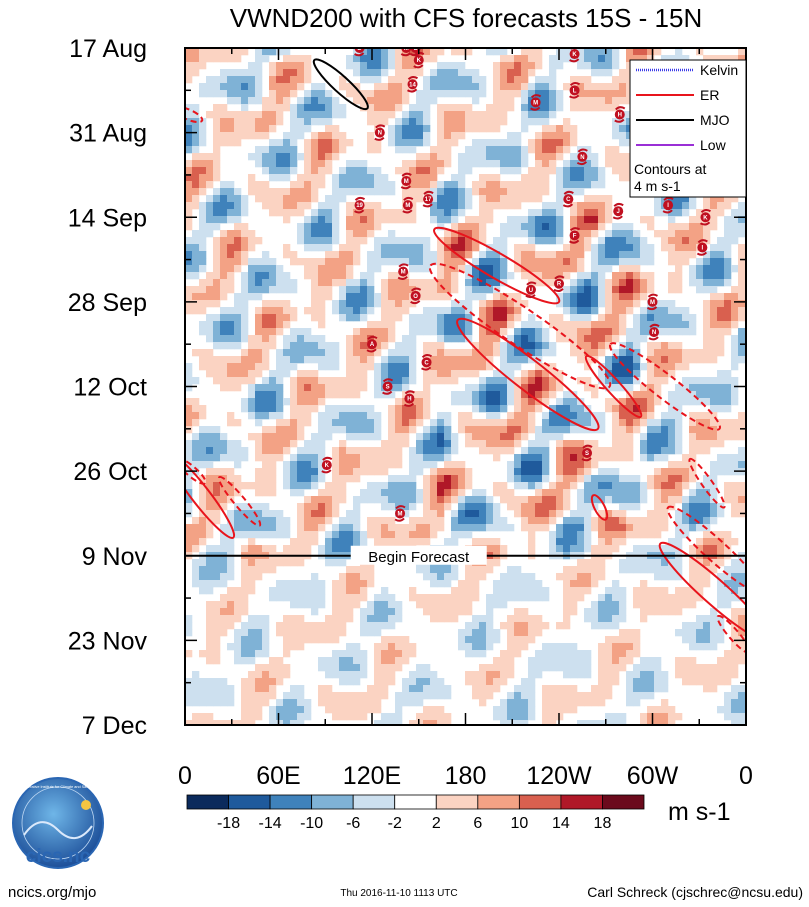  I want to click on field-cell-2093, so click(497, 297).